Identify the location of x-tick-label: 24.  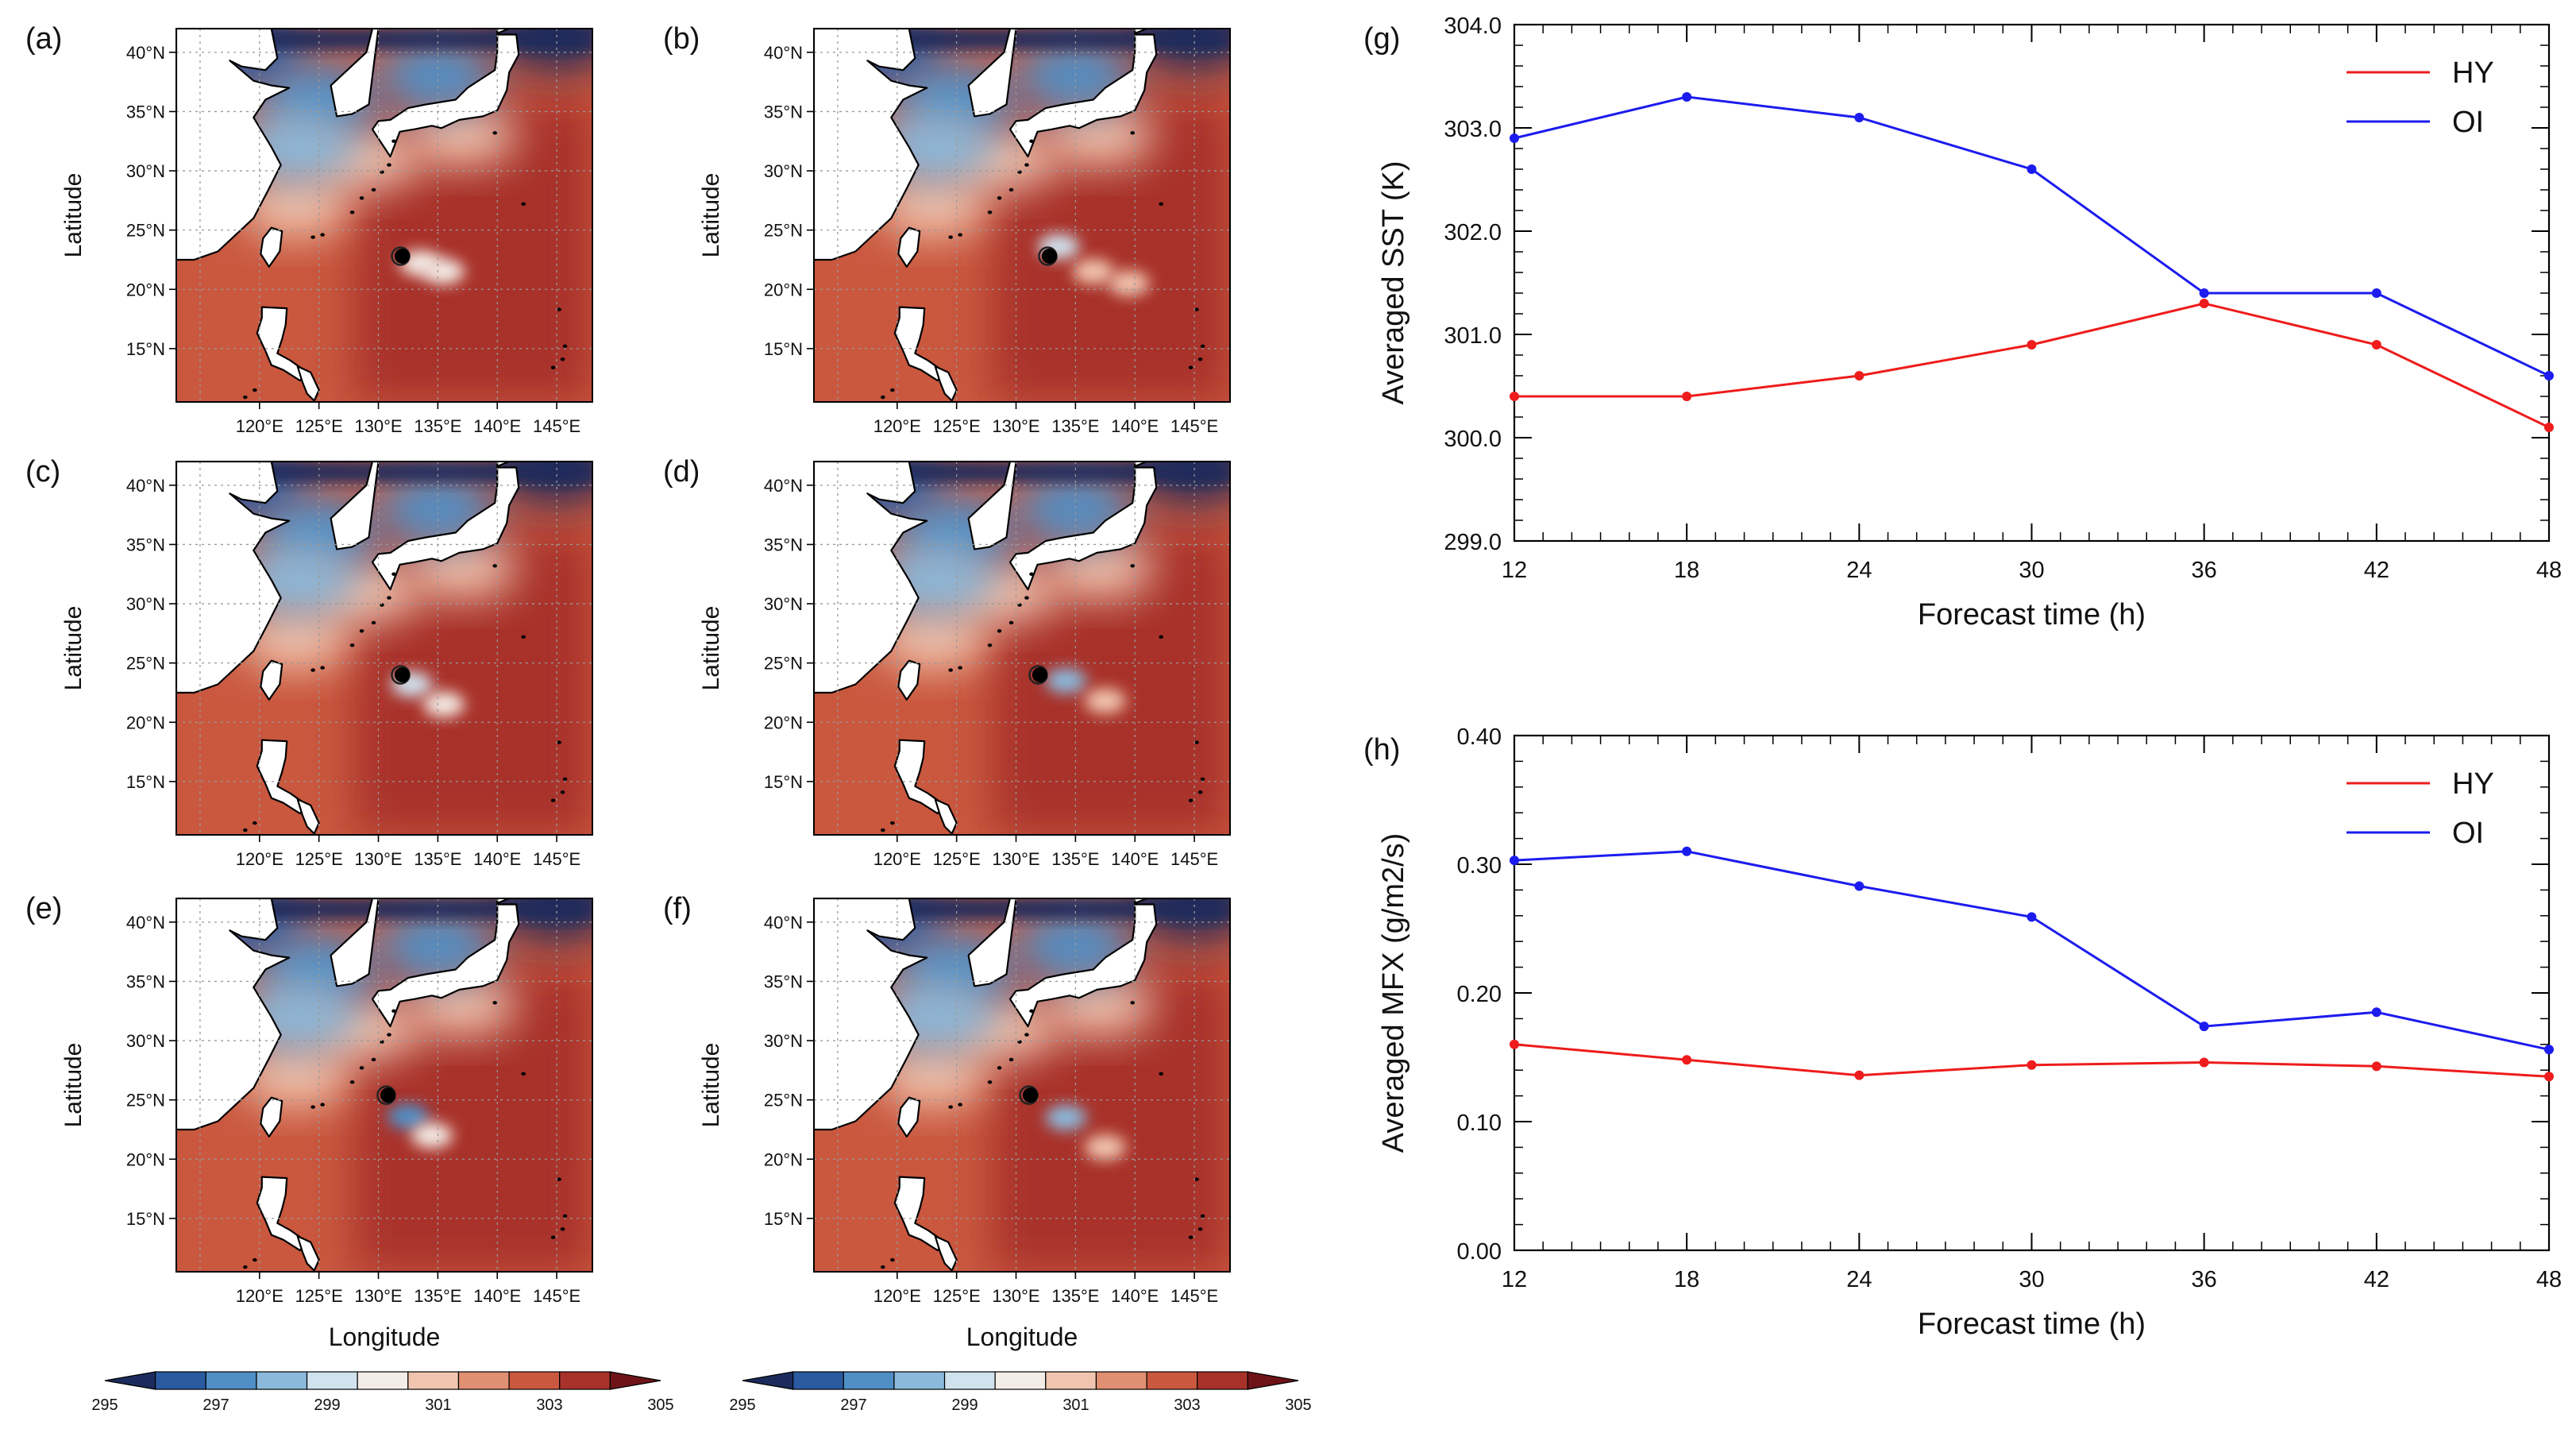
(1859, 1279).